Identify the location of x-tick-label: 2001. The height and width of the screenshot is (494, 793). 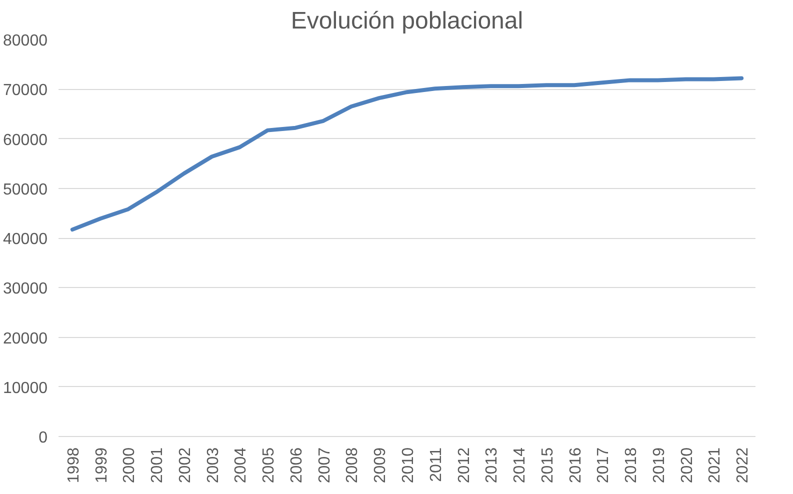
(157, 465).